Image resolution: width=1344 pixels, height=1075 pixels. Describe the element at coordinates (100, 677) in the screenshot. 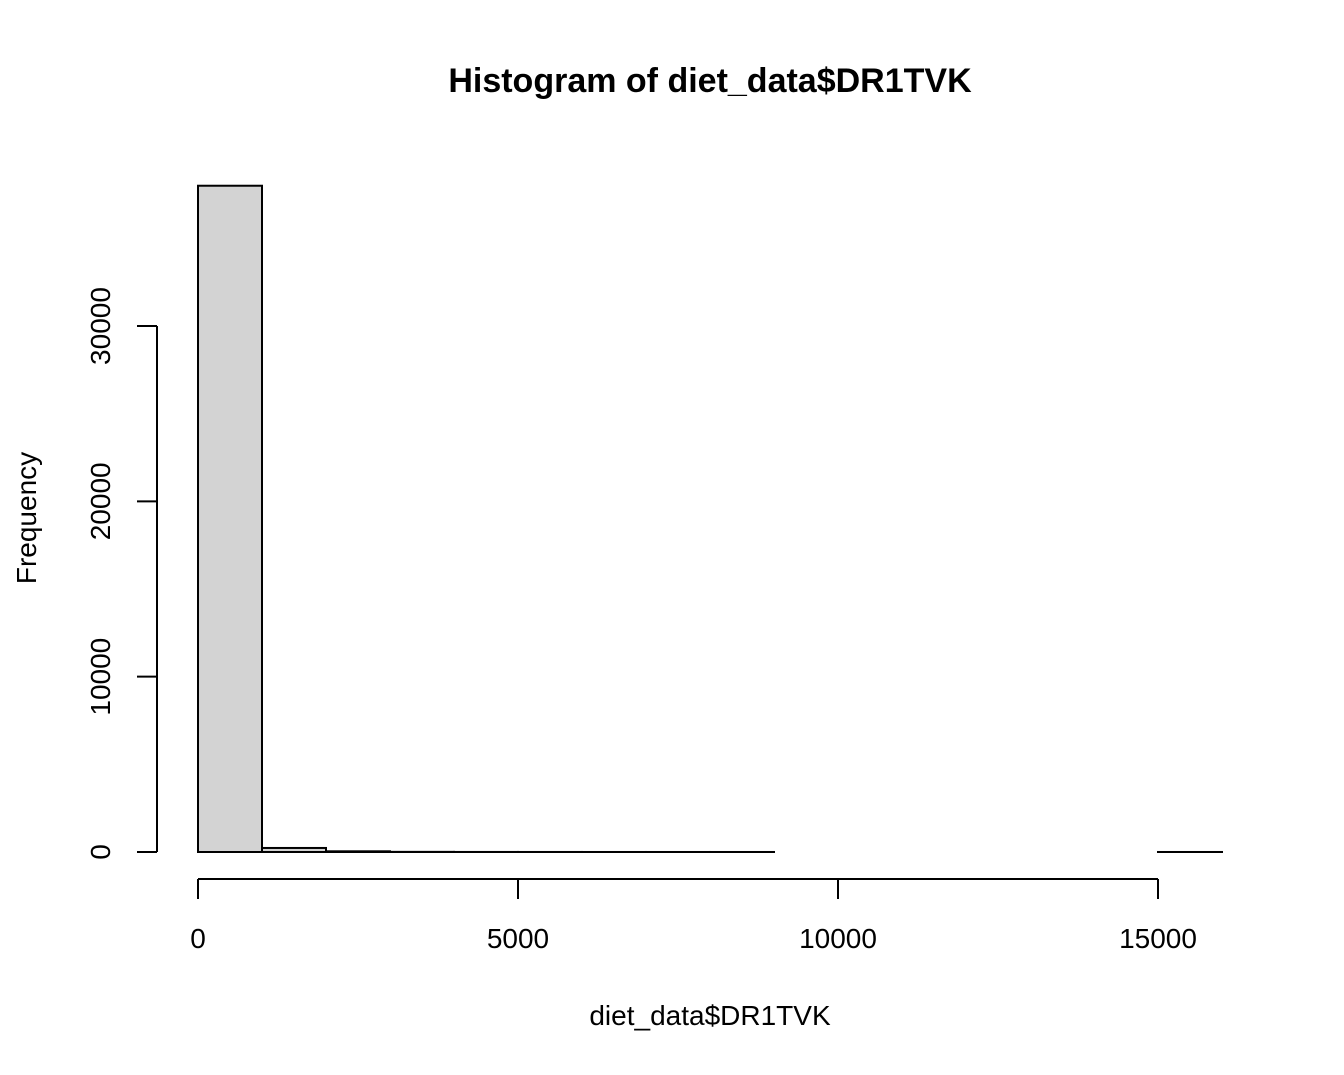

I see `y-tick-label: 10000` at that location.